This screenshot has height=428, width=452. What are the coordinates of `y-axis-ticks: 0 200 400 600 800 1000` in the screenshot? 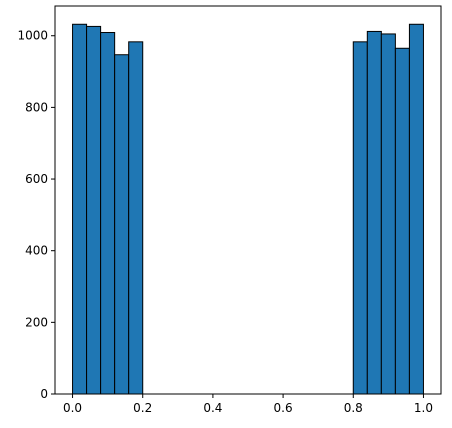 It's located at (36, 215).